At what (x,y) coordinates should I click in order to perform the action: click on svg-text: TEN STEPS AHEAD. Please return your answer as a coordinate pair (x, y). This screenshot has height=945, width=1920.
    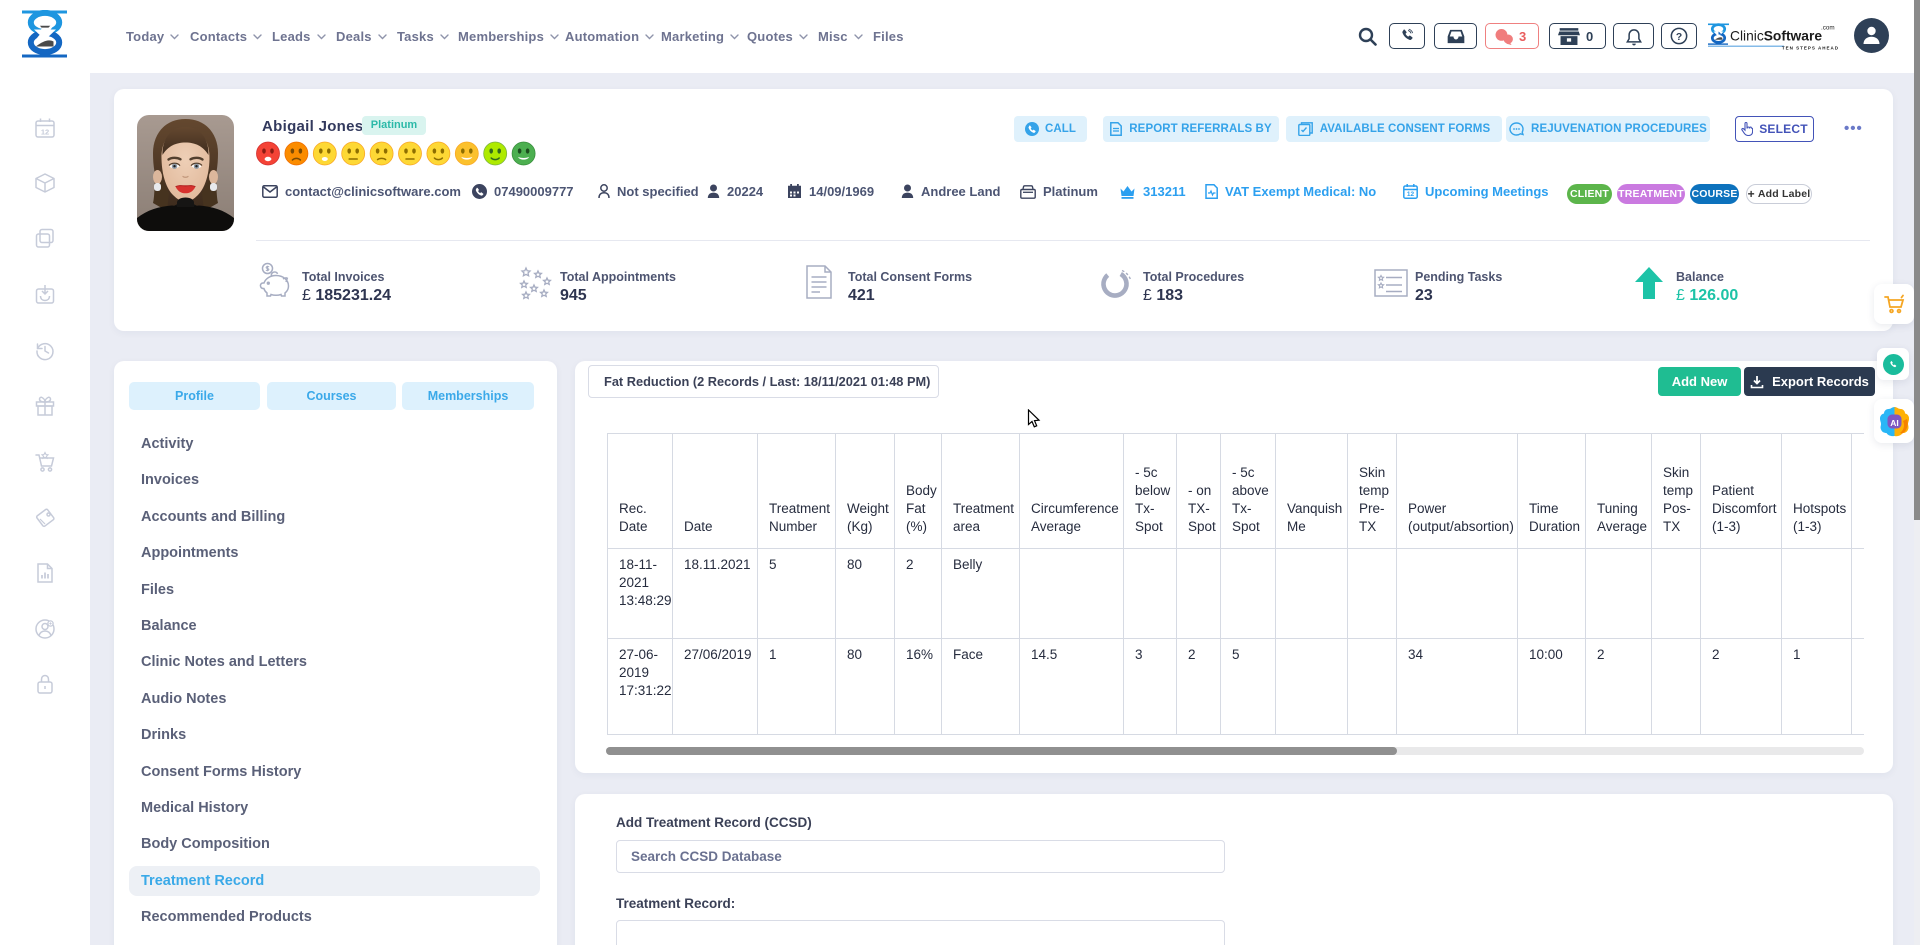
    Looking at the image, I should click on (1810, 47).